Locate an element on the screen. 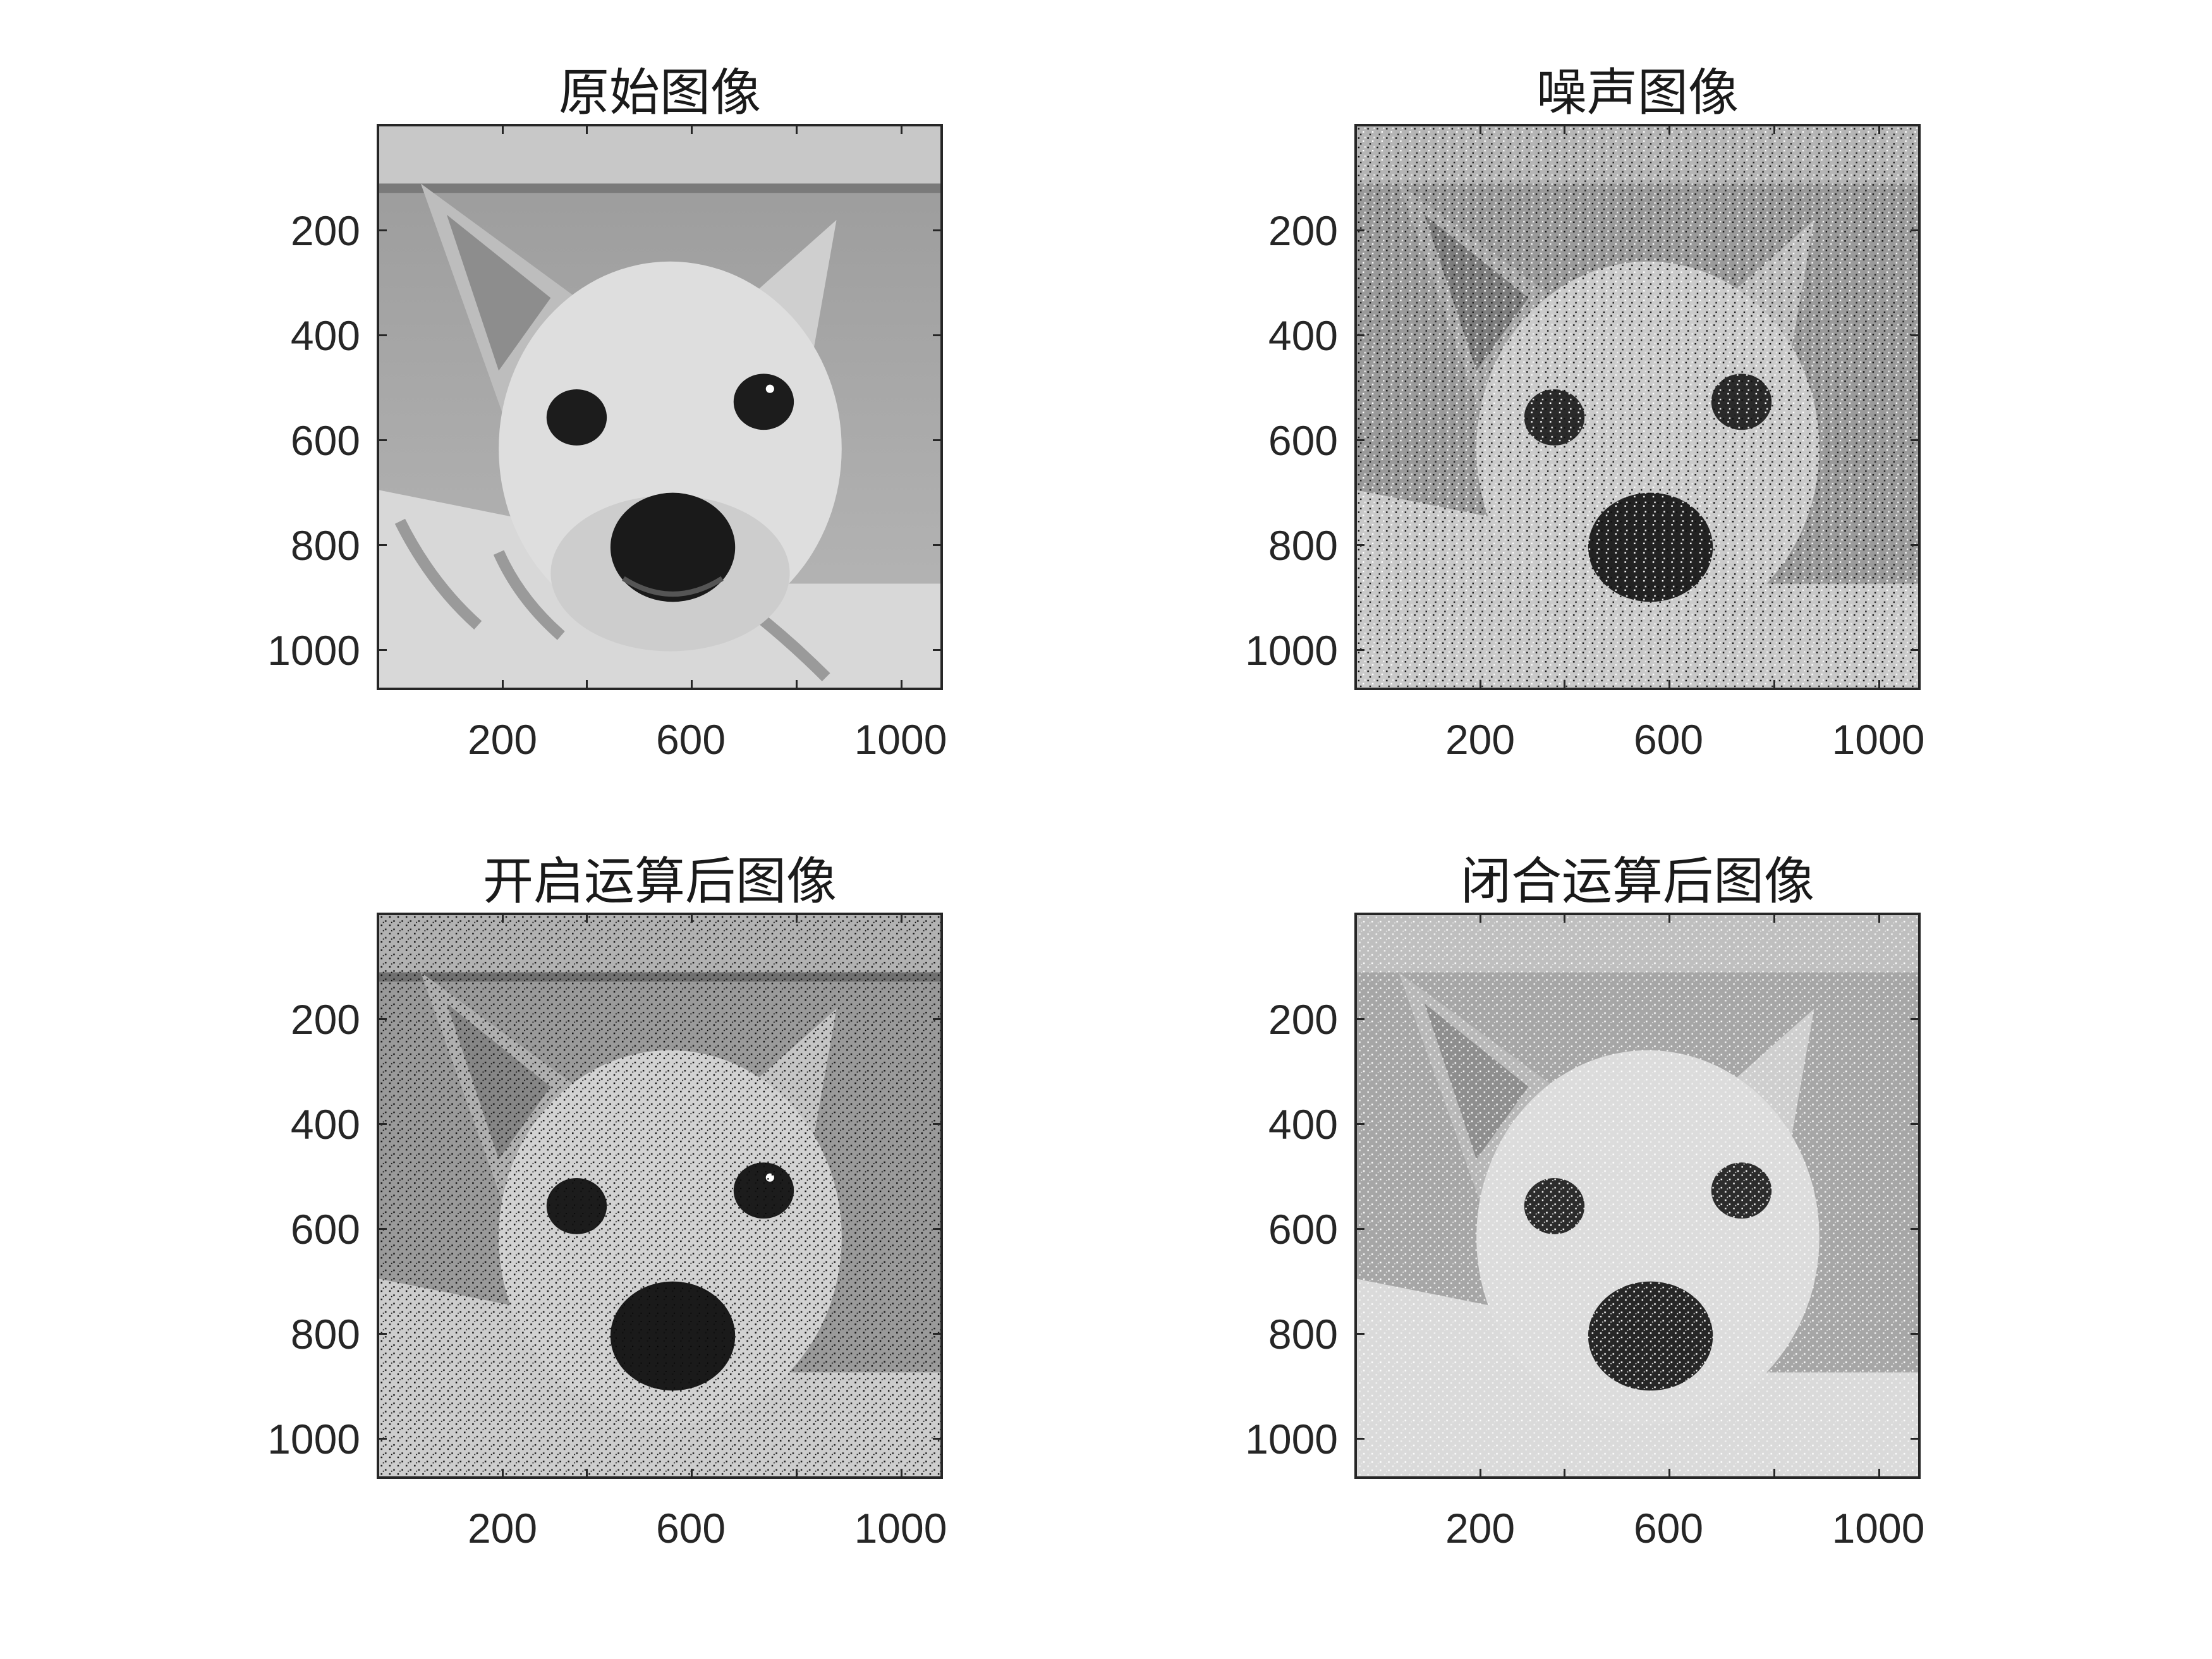 This screenshot has height=1659, width=2212. dog-image-original is located at coordinates (659, 407).